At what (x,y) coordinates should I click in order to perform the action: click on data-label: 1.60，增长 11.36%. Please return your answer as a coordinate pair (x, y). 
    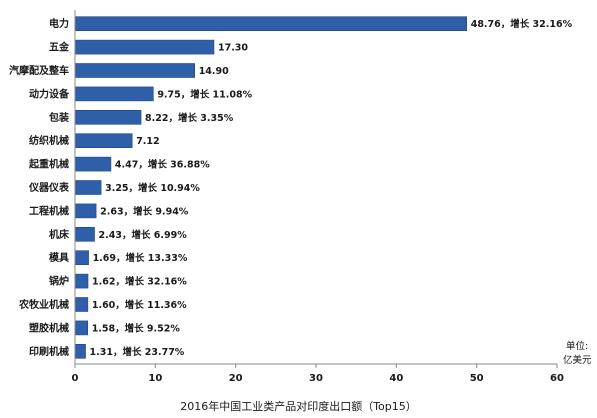
    Looking at the image, I should click on (139, 305).